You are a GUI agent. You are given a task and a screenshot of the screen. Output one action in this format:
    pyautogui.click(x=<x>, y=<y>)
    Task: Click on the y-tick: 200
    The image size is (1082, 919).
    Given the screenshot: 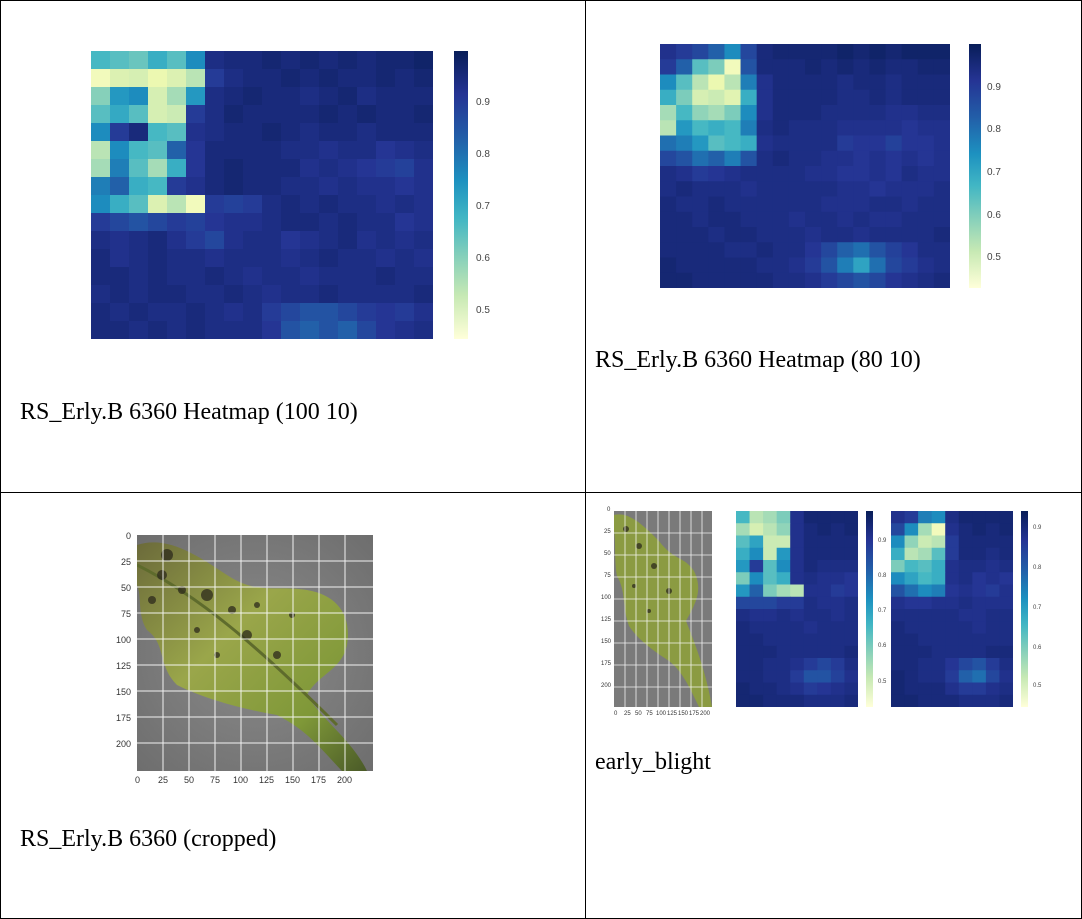 What is the action you would take?
    pyautogui.click(x=606, y=686)
    